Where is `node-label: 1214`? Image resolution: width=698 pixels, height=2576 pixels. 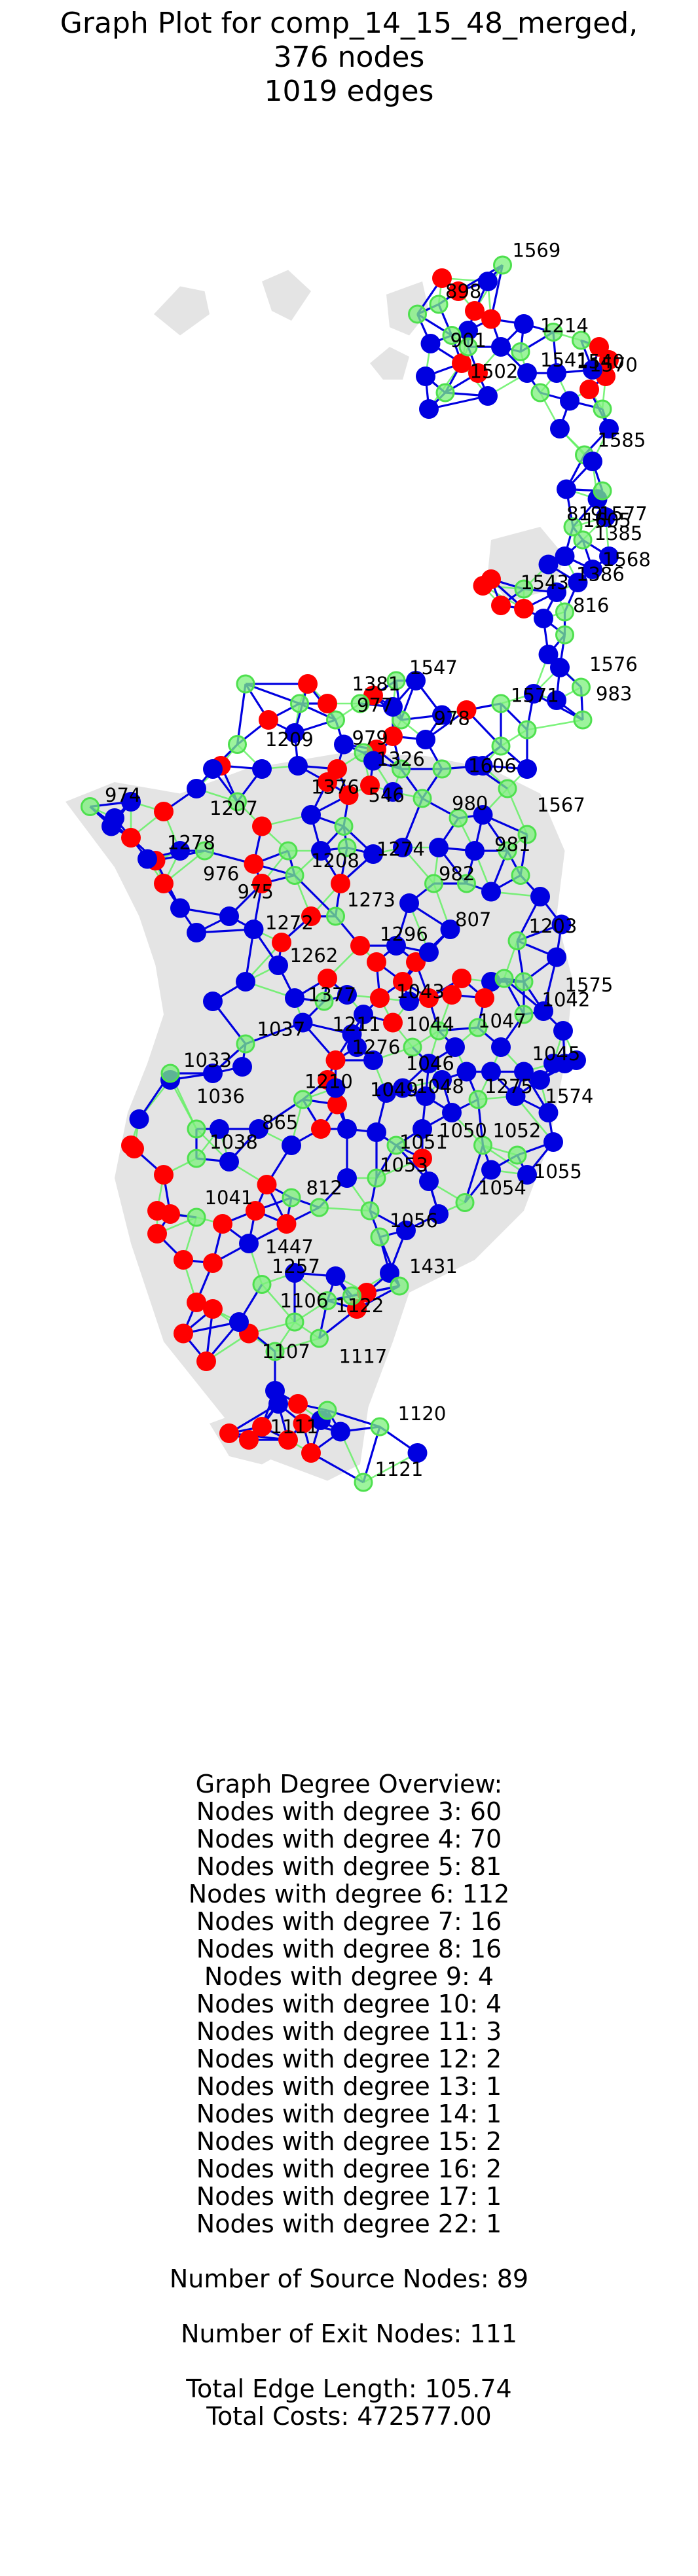
node-label: 1214 is located at coordinates (564, 326).